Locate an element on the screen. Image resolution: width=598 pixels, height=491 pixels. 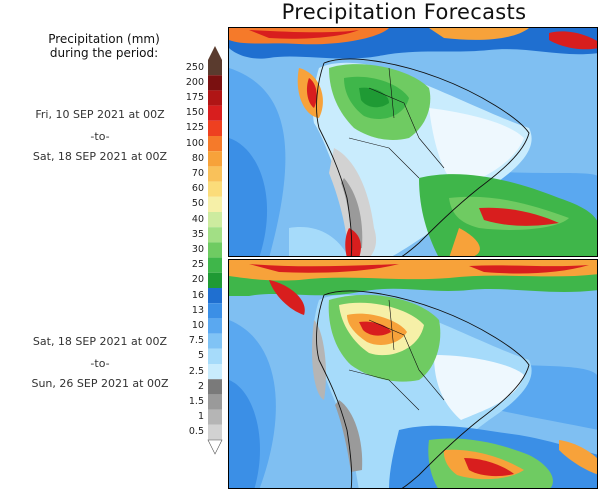
color-scale-label: 40 is located at coordinates (197, 219).